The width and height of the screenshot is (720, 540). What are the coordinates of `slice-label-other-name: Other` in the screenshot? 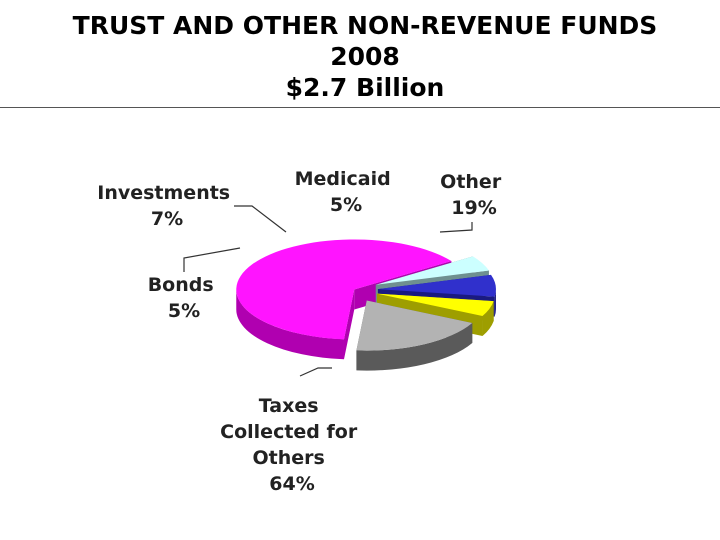 It's located at (471, 182).